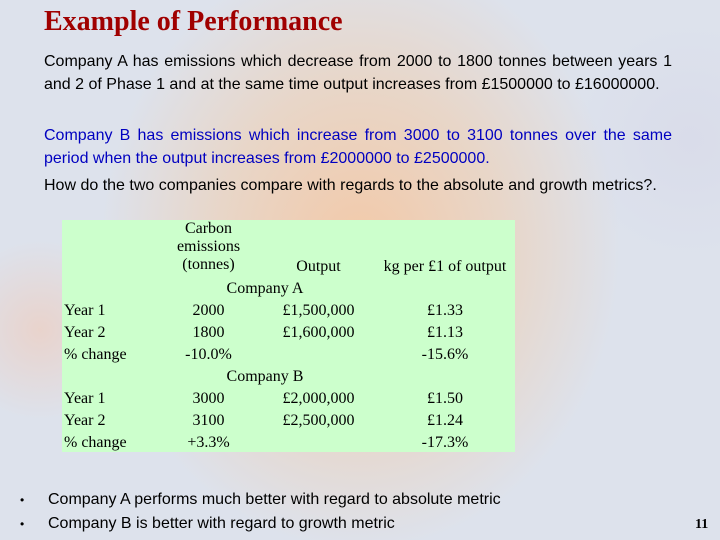  What do you see at coordinates (702, 524) in the screenshot?
I see `page-number: 11` at bounding box center [702, 524].